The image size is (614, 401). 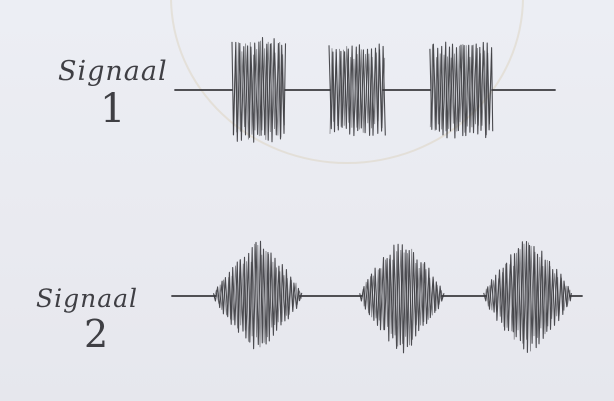 What do you see at coordinates (113, 109) in the screenshot?
I see `signal-1-number: 1` at bounding box center [113, 109].